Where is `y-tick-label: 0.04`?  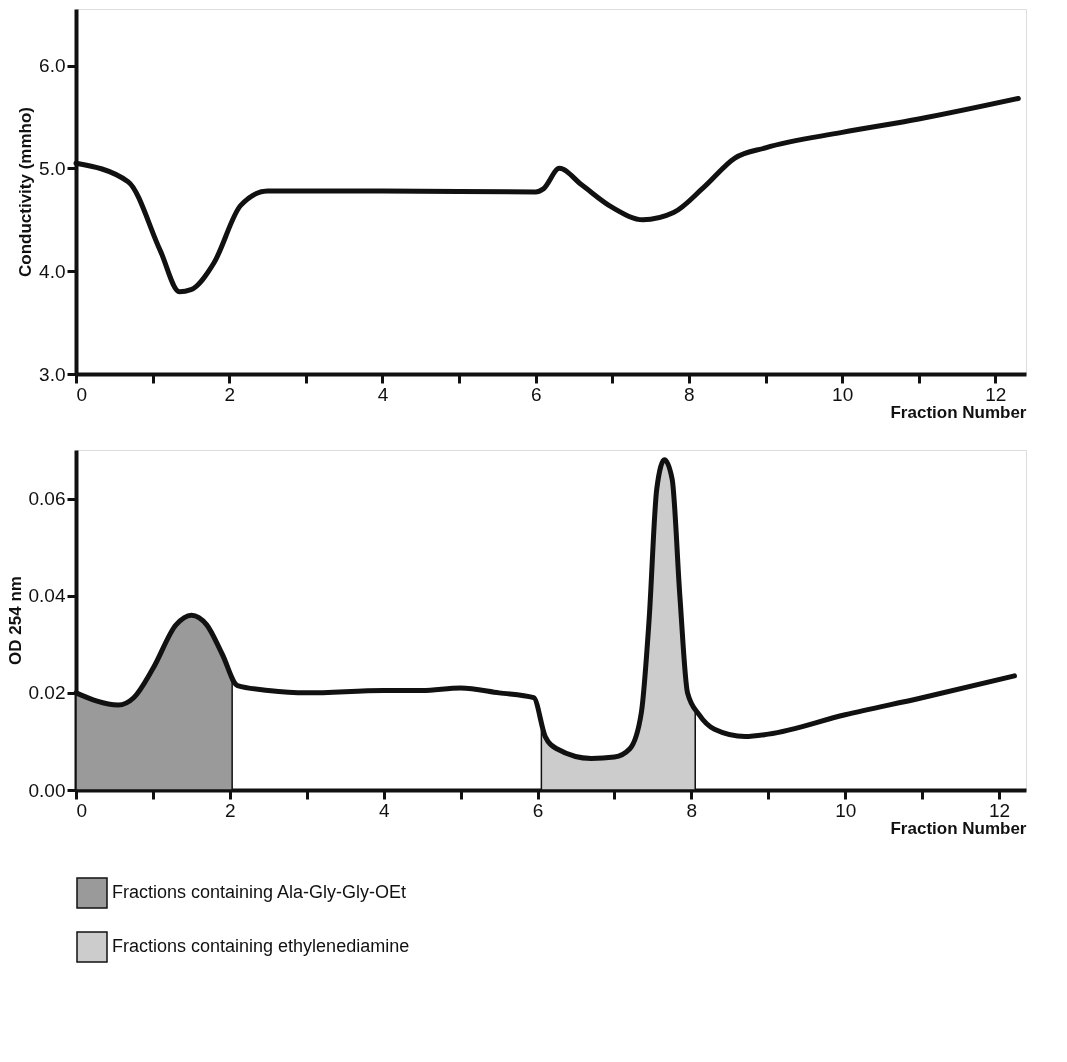
y-tick-label: 0.04 is located at coordinates (47, 596).